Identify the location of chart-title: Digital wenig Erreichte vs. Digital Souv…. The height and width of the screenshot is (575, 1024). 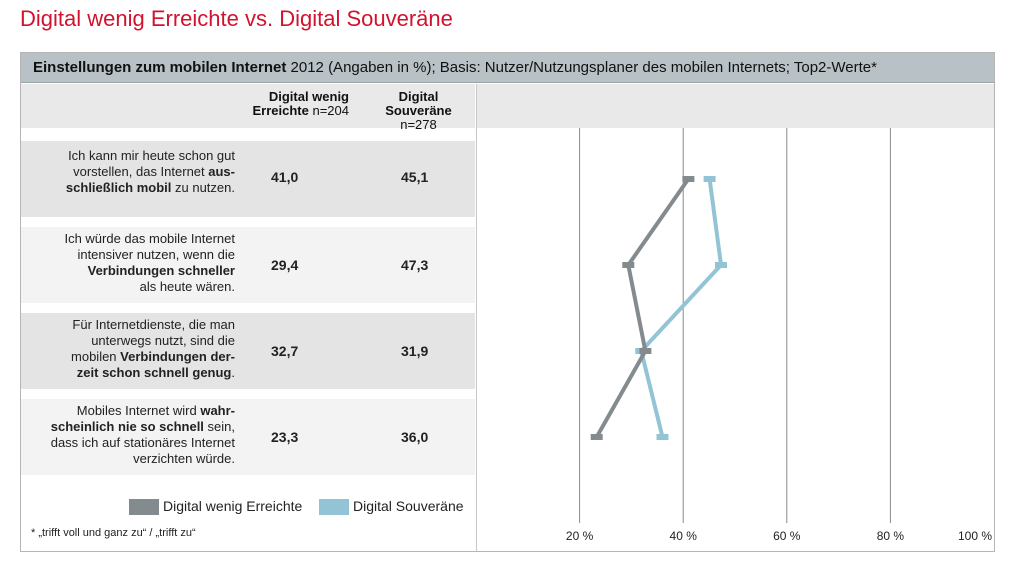
(236, 18).